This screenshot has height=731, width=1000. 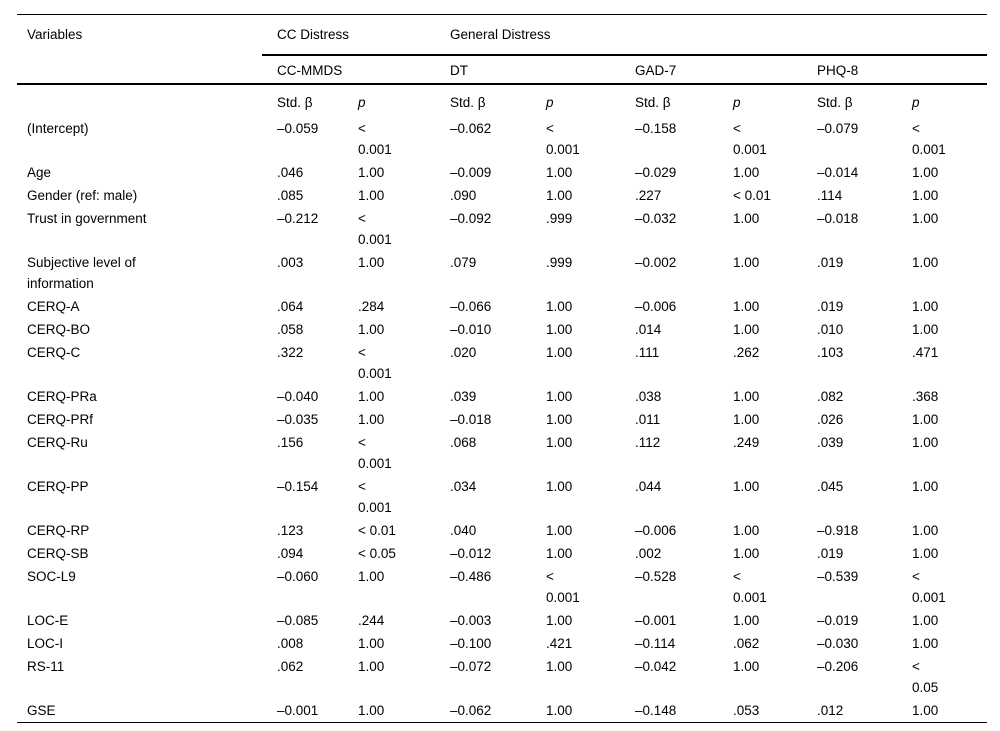 I want to click on std-beta-value: –0.014, so click(x=838, y=172).